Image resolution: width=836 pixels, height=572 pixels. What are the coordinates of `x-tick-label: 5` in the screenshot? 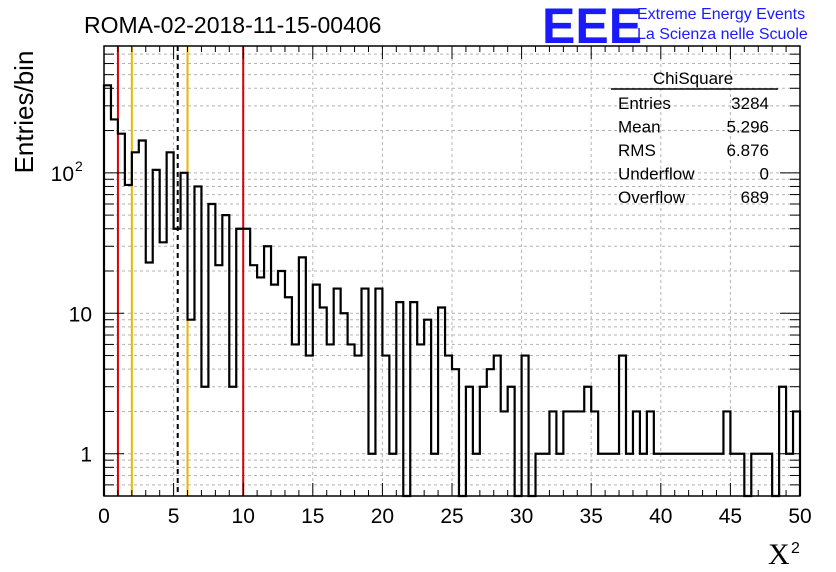 It's located at (174, 516).